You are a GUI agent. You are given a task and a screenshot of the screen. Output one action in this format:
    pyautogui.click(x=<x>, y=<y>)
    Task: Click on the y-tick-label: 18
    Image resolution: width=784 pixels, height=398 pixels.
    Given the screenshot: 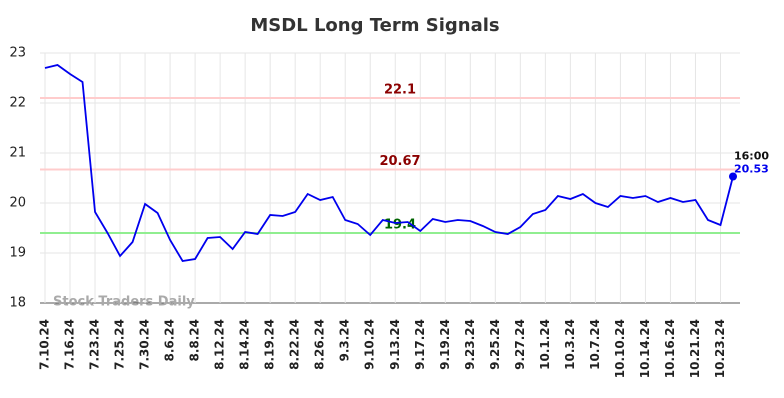 What is the action you would take?
    pyautogui.click(x=17, y=303)
    